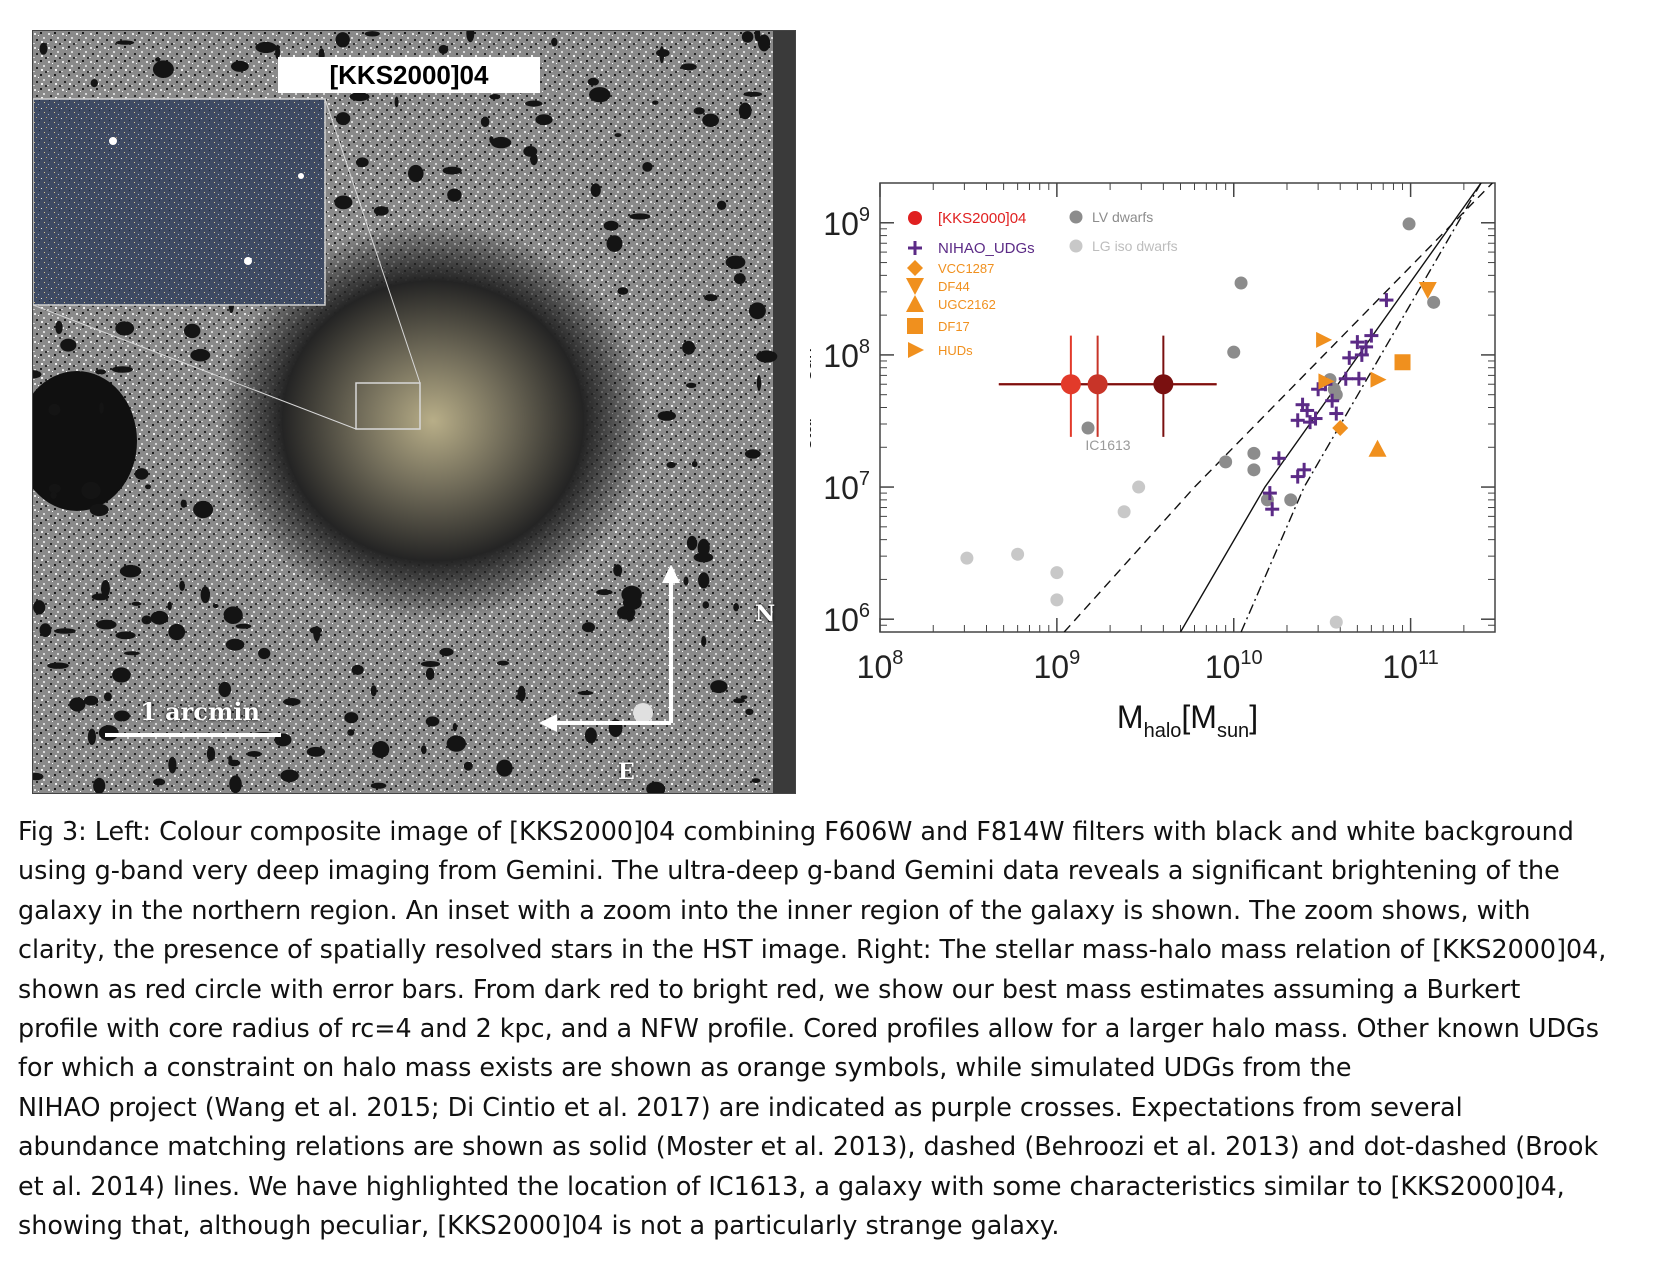  I want to click on x-tick-label: 10¹¹, so click(1410, 666).